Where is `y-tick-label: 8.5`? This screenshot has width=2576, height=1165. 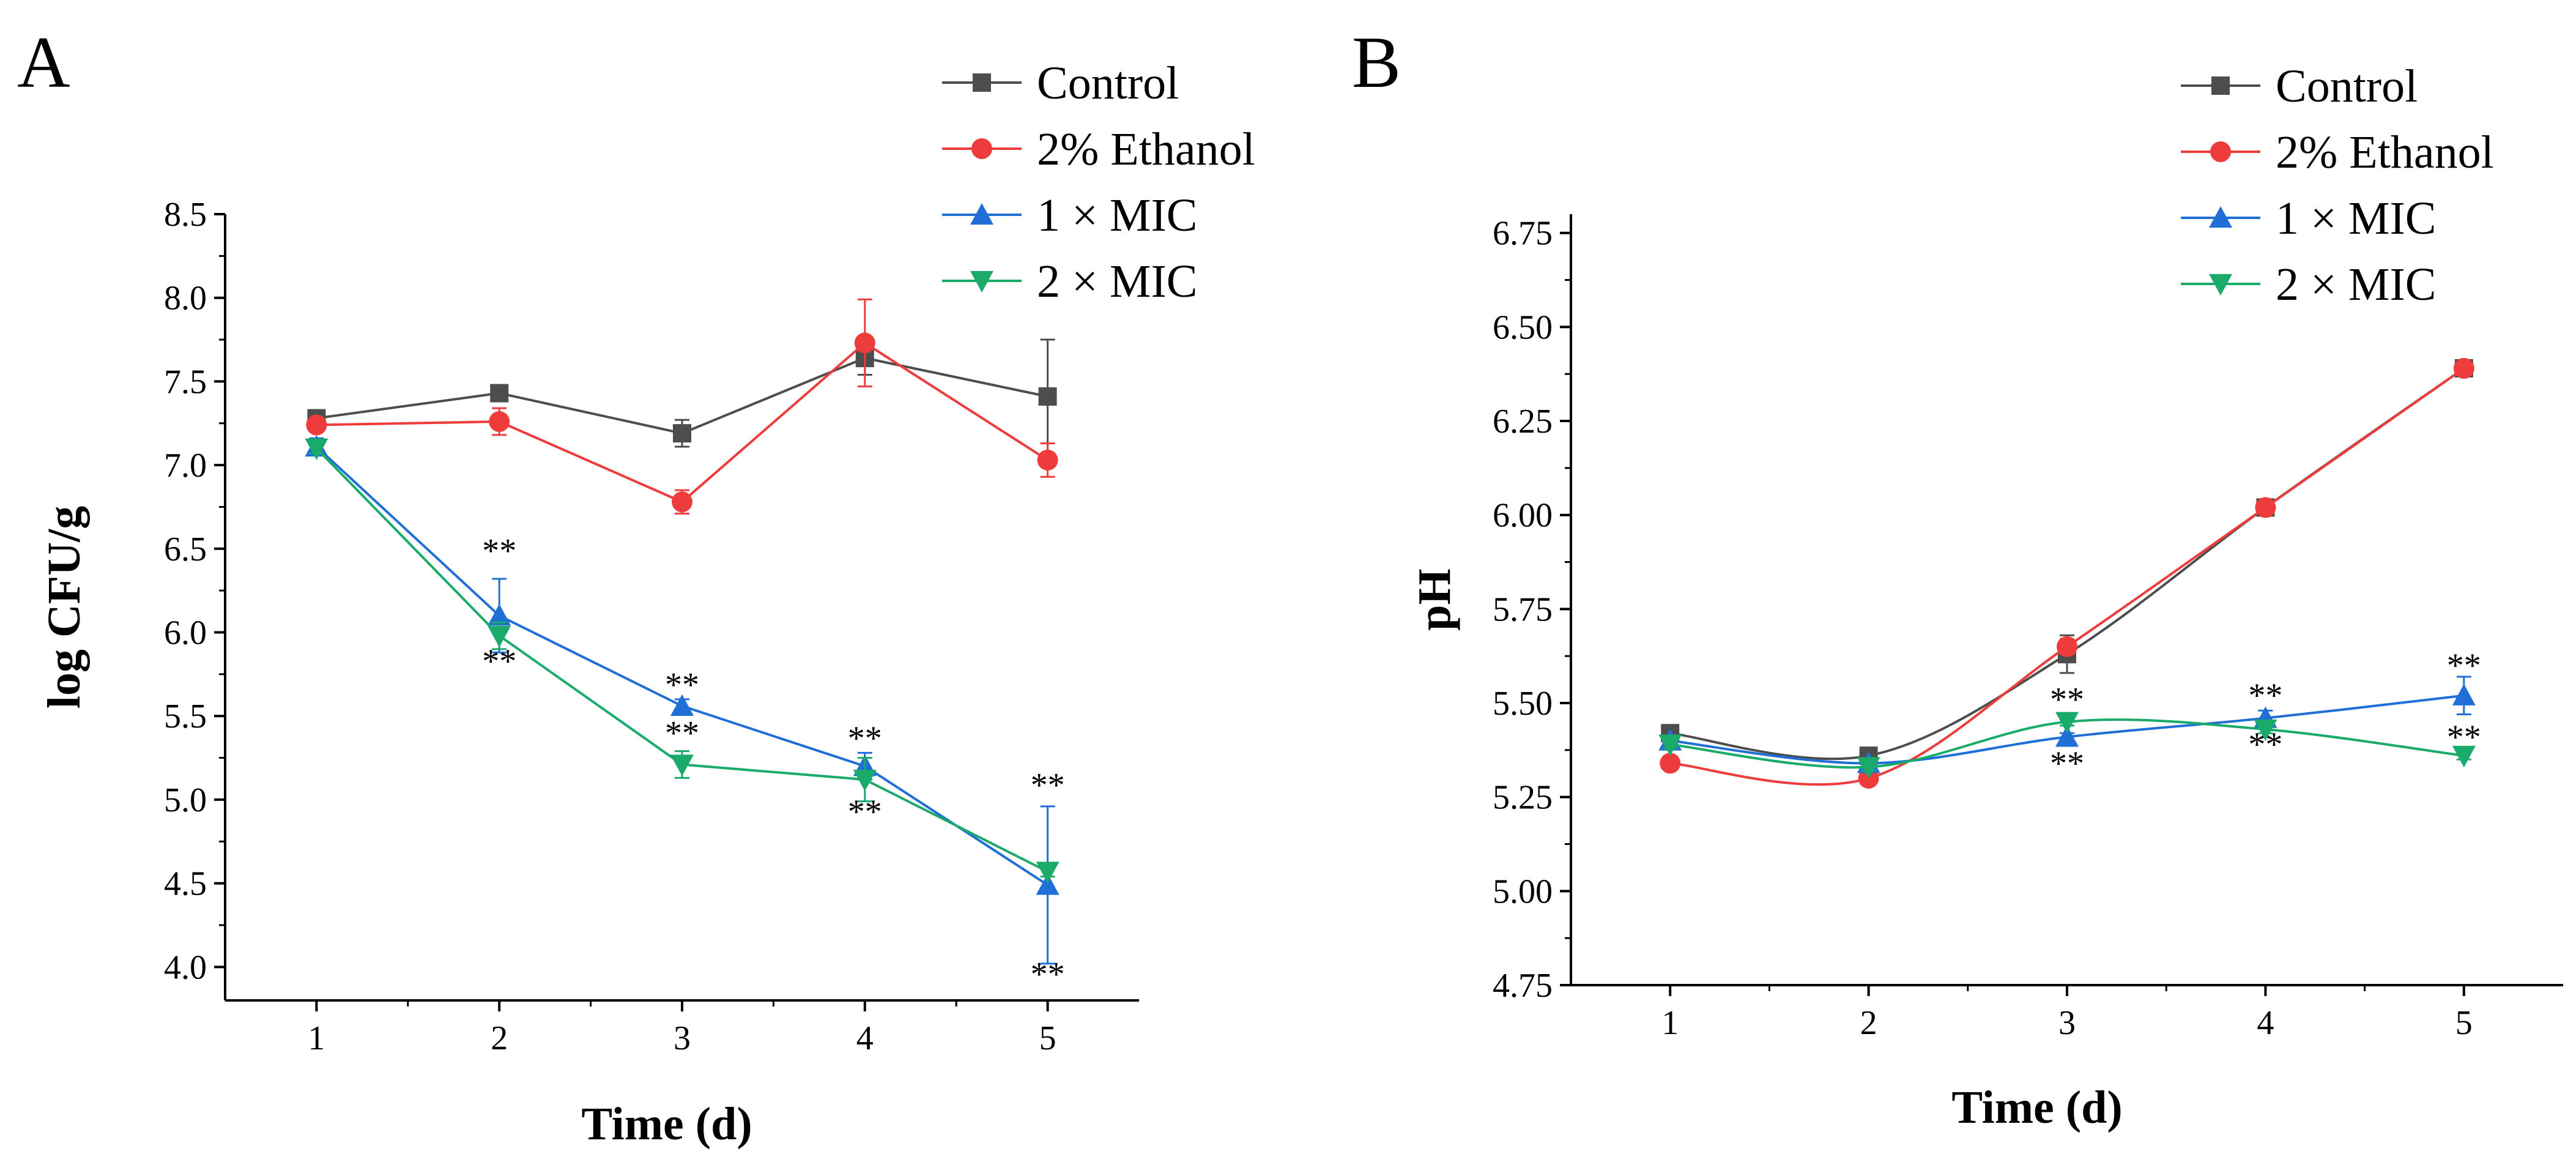
y-tick-label: 8.5 is located at coordinates (185, 215).